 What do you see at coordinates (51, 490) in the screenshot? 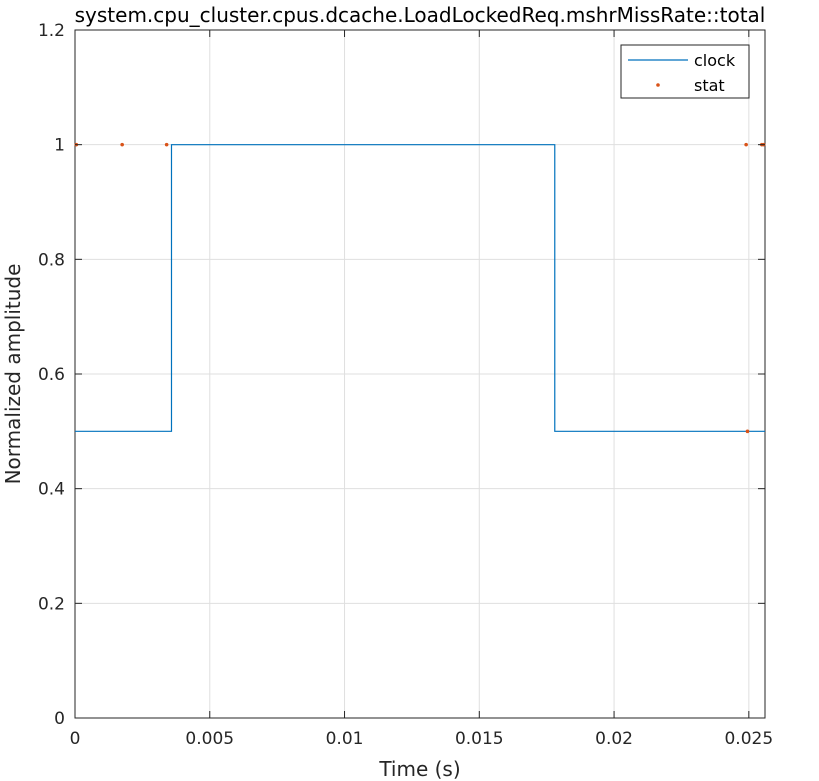
I see `y-tick-label: 0.4` at bounding box center [51, 490].